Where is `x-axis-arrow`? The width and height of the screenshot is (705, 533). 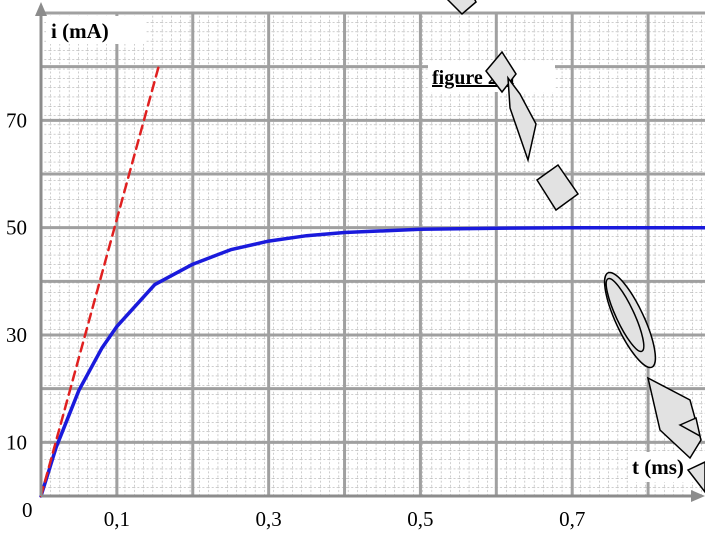 x-axis-arrow is located at coordinates (698, 496).